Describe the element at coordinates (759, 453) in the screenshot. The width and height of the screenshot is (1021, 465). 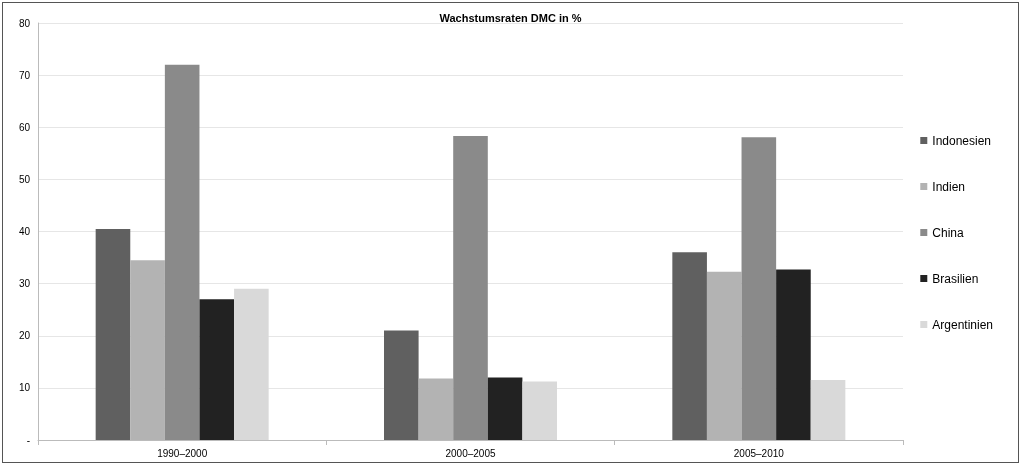
I see `x-tick-label: 2005–2010` at that location.